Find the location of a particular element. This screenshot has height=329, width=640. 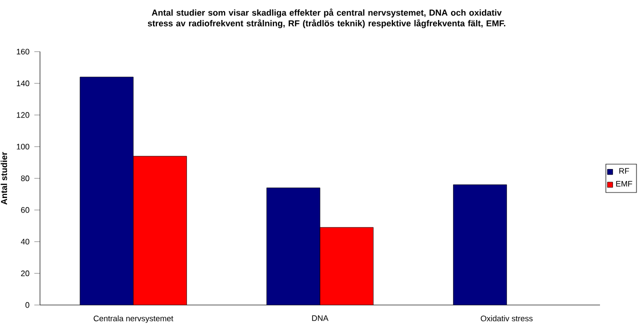

y-axis-title: Antal studier is located at coordinates (4, 178).